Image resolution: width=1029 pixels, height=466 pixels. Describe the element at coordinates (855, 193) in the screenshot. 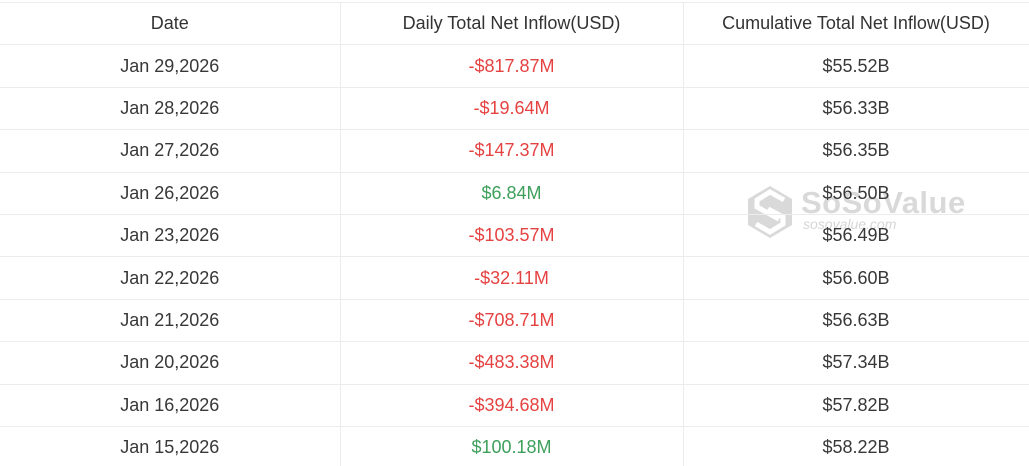

I see `cumulative-net-inflow-cell: $56.50B` at that location.